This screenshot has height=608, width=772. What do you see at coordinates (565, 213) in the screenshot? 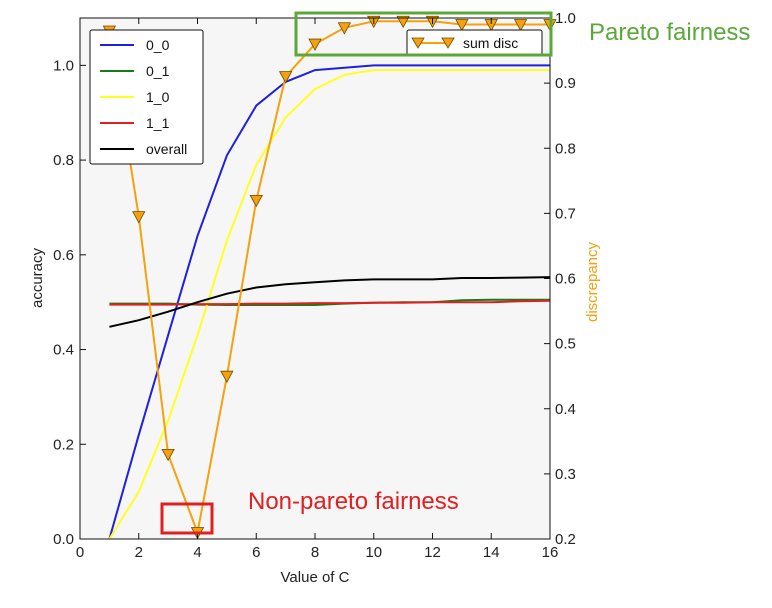
I see `y-tick-label-right: 0.7` at bounding box center [565, 213].